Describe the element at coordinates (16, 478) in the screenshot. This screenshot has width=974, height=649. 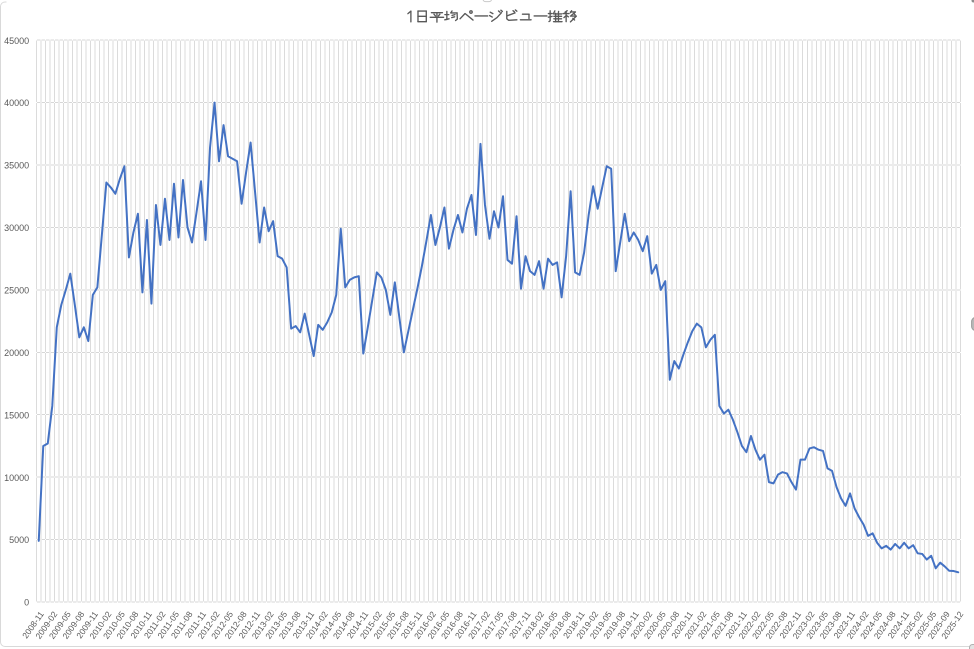
I see `svg-text: 10000` at that location.